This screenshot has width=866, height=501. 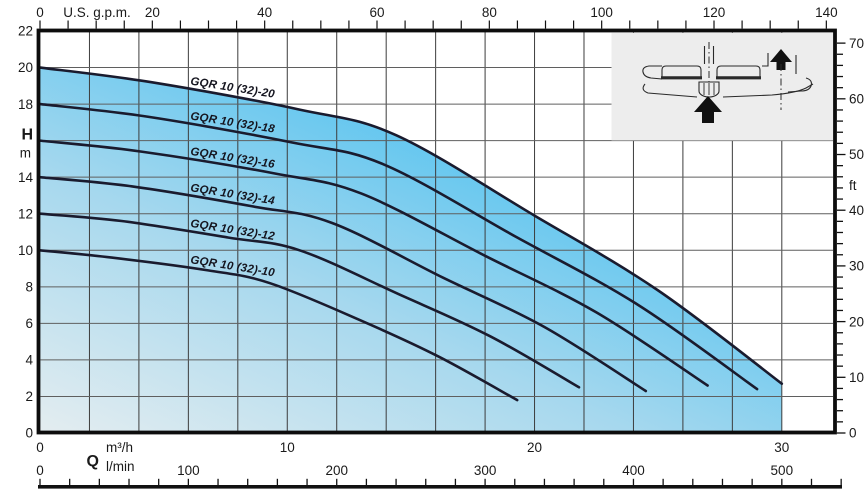 I want to click on left-tick-label: 2, so click(x=29, y=396).